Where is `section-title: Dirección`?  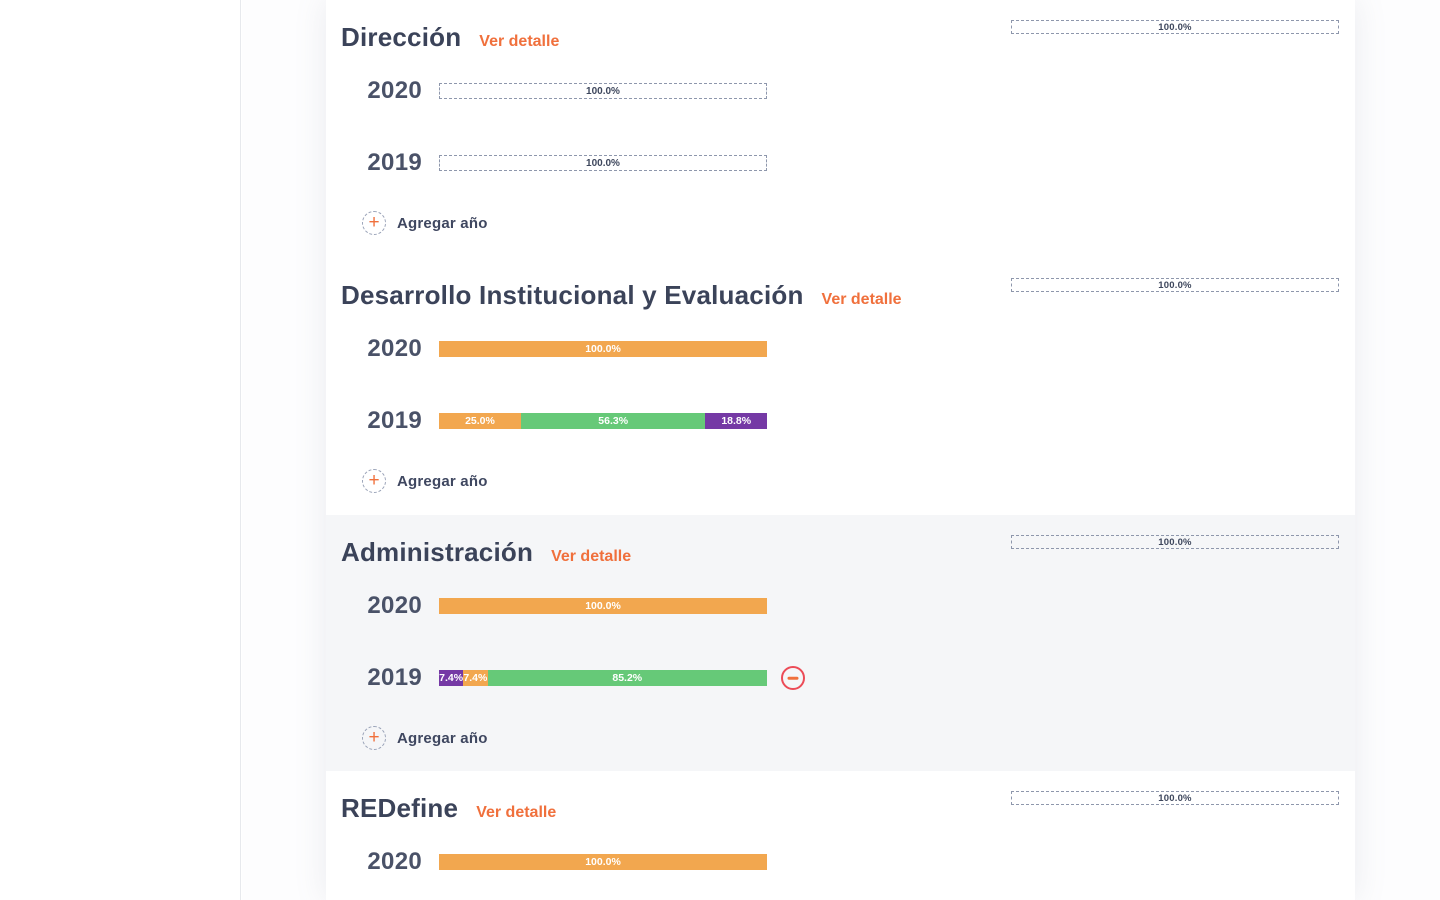
section-title: Dirección is located at coordinates (401, 37).